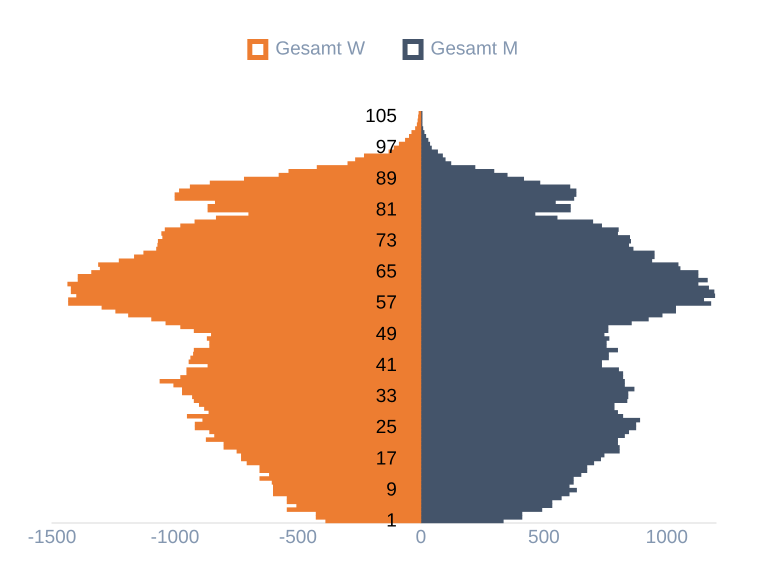 The image size is (758, 574). I want to click on y-tick-label: 73, so click(386, 241).